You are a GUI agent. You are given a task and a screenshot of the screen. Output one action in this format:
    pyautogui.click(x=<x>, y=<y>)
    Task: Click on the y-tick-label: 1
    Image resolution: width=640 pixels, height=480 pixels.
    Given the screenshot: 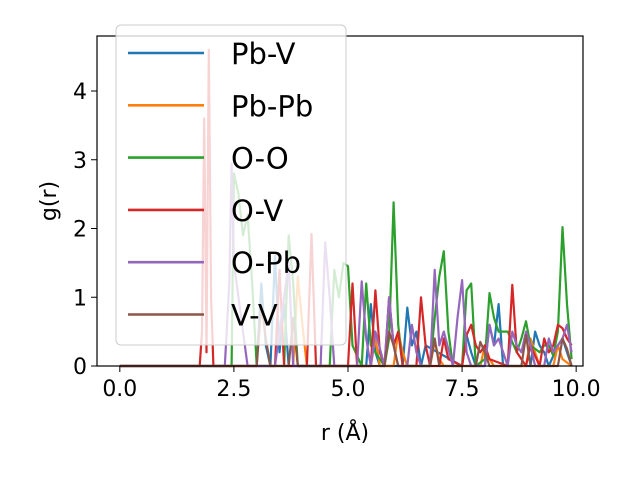 What is the action you would take?
    pyautogui.click(x=80, y=298)
    